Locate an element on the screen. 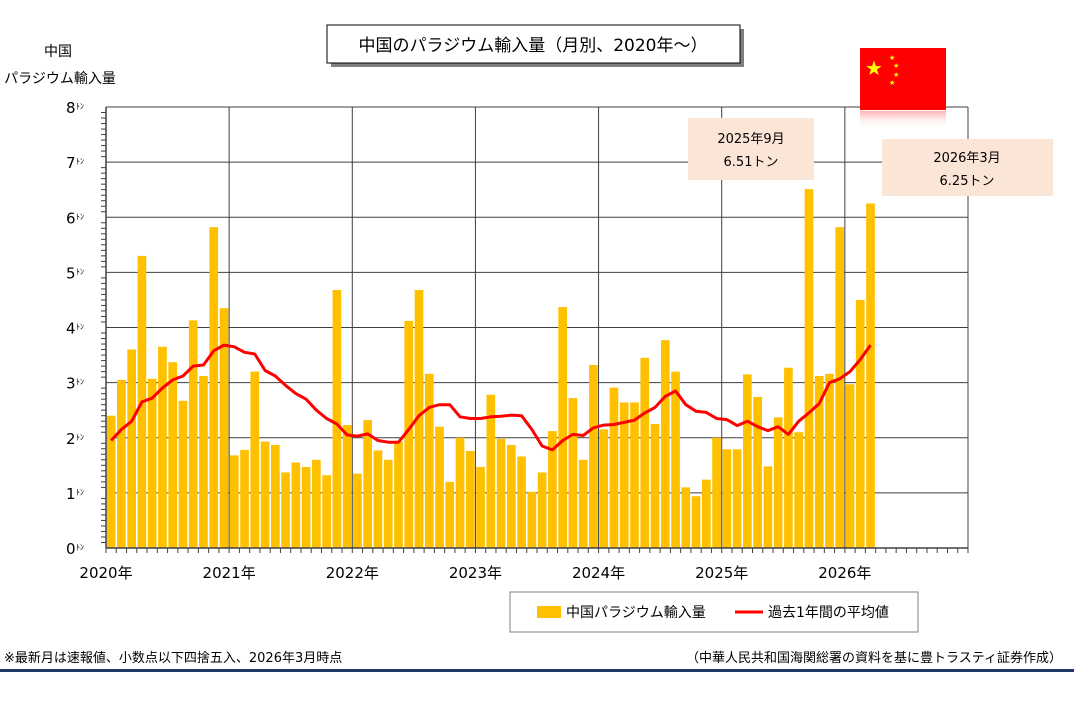 The height and width of the screenshot is (707, 1074). y-axis-label-1: 中国 is located at coordinates (58, 52).